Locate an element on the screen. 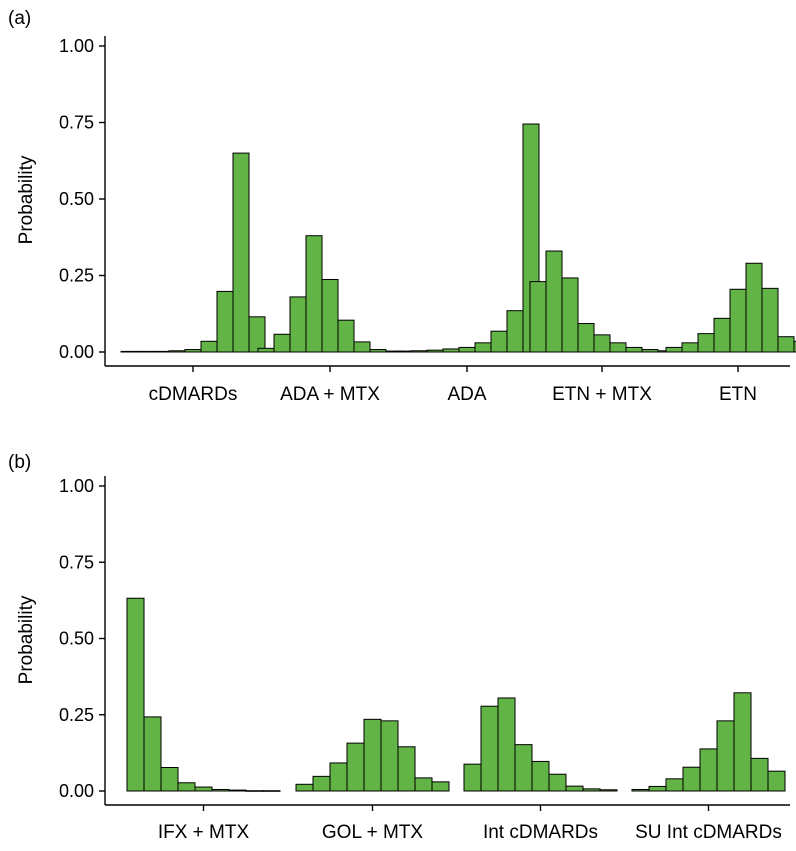 Image resolution: width=796 pixels, height=851 pixels. panel-a-category-label: ETN + MTX is located at coordinates (602, 394).